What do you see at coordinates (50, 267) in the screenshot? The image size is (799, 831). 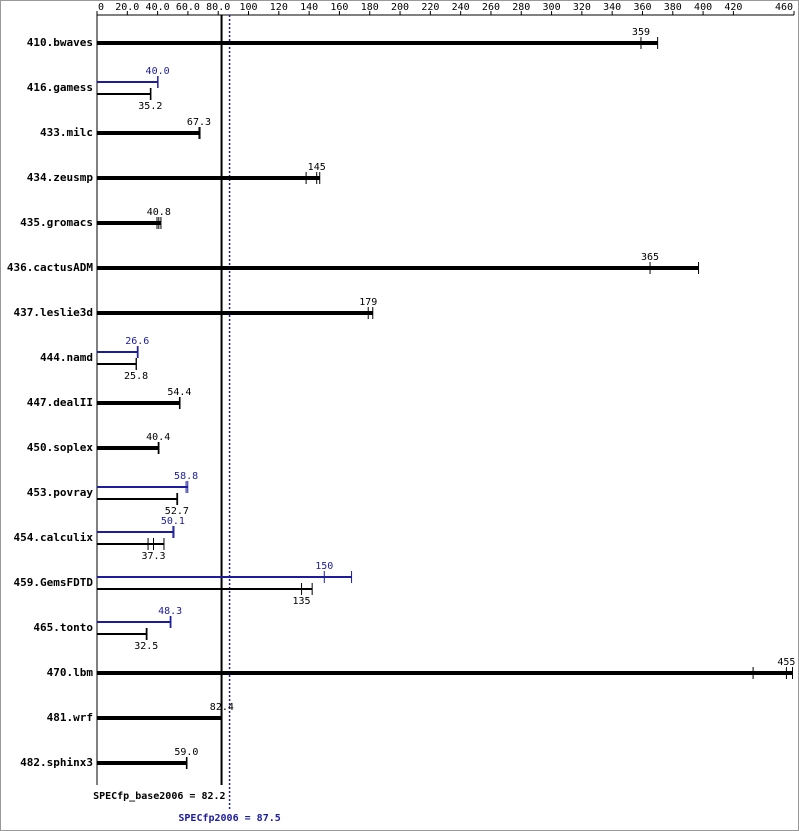 I see `benchmark-name: 436.cactusADM` at bounding box center [50, 267].